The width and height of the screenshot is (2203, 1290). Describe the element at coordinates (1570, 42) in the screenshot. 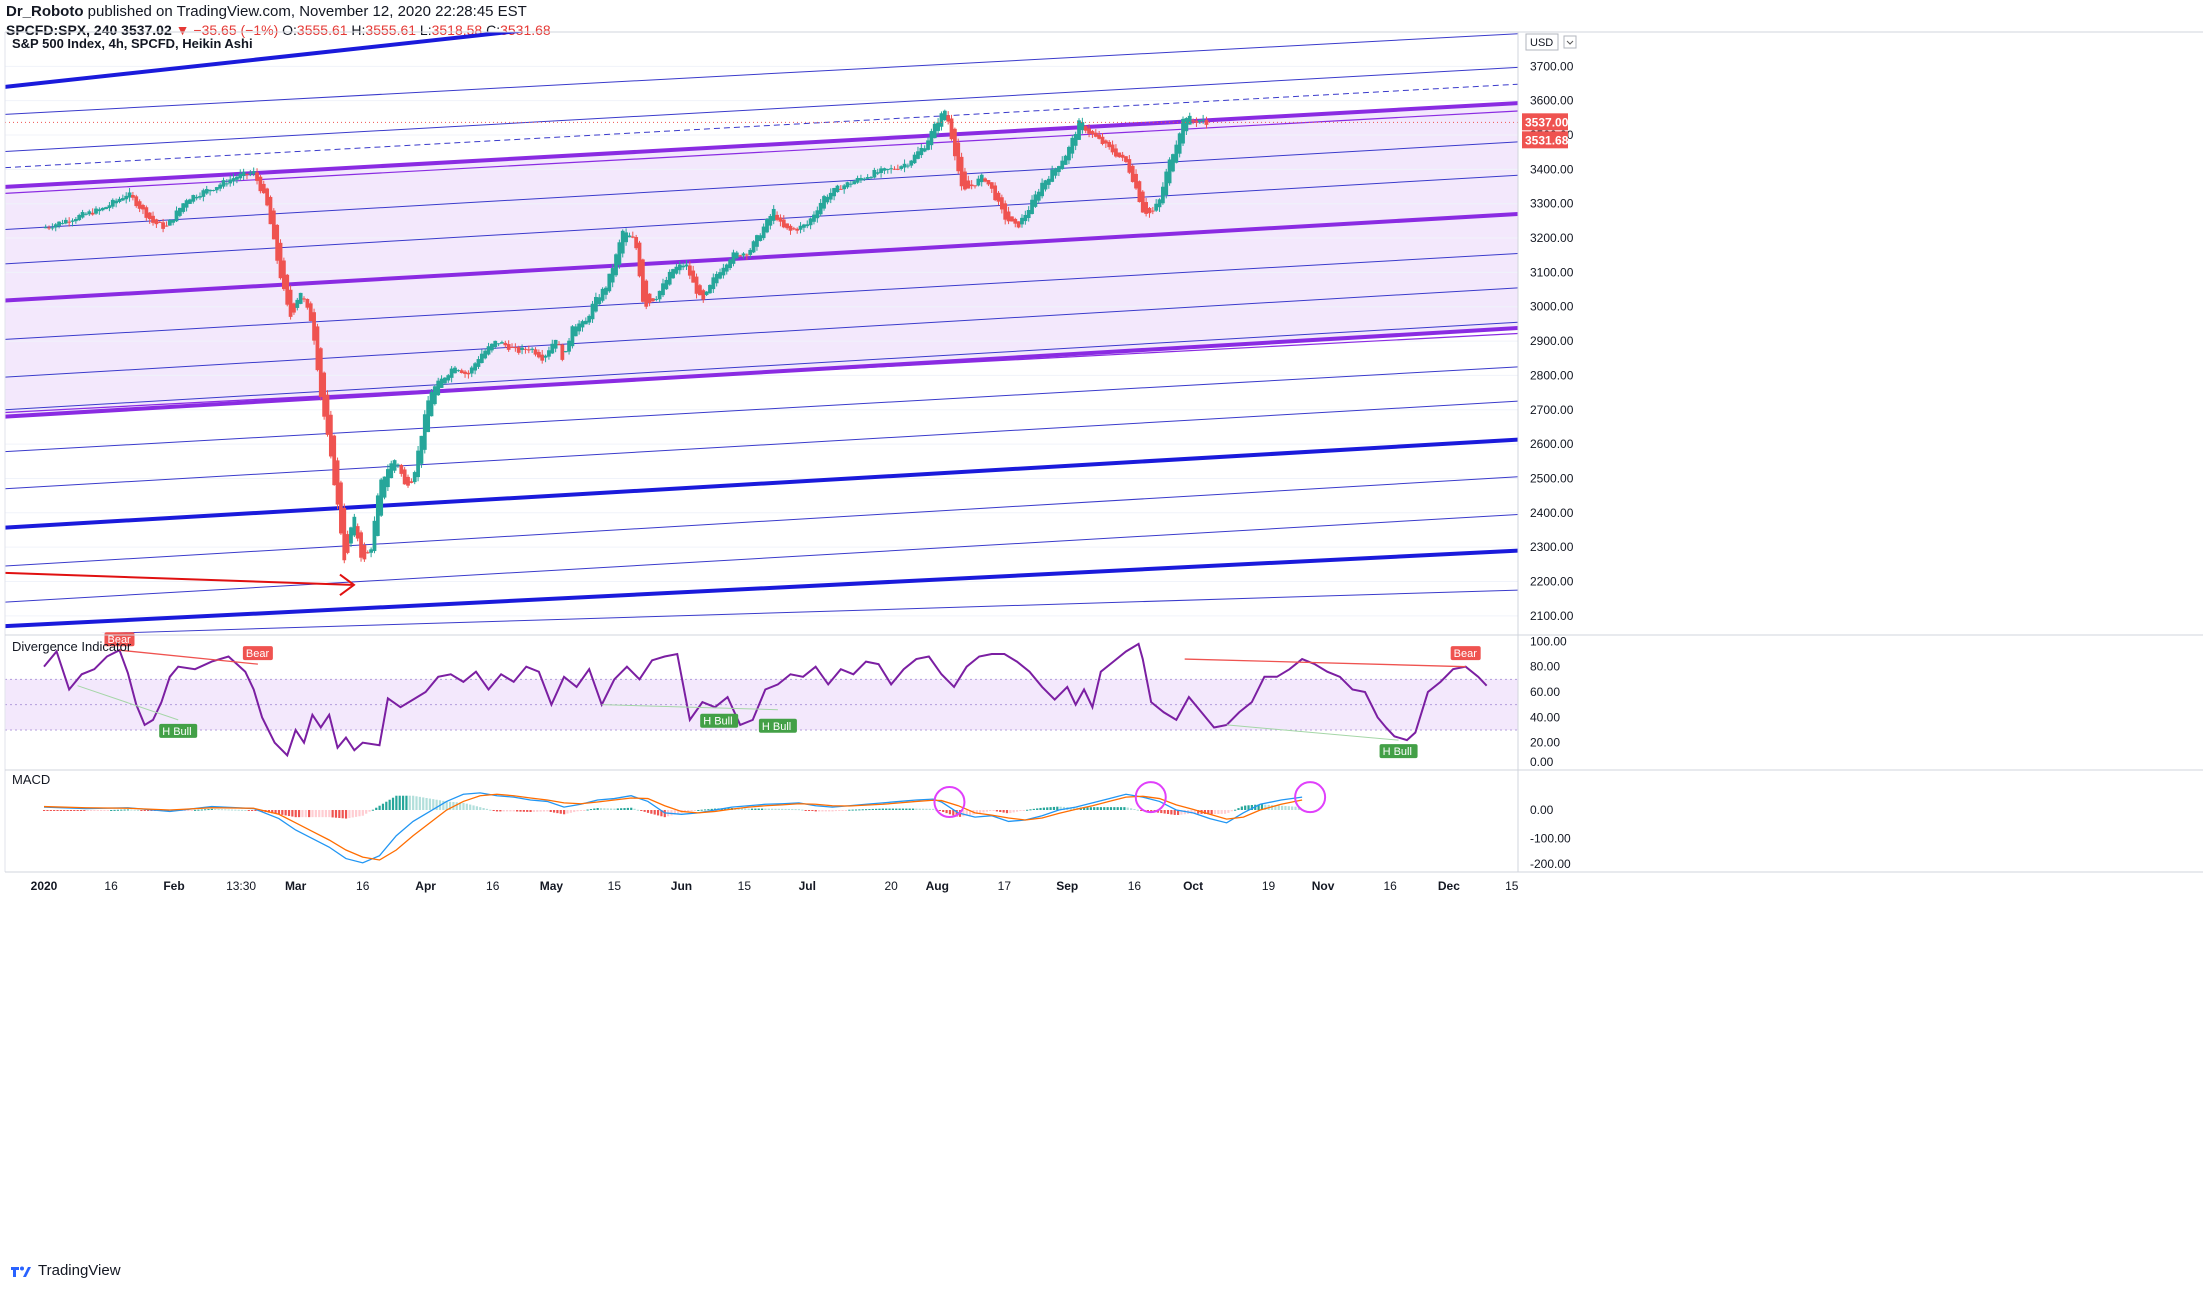

I see `chevron-down-icon` at that location.